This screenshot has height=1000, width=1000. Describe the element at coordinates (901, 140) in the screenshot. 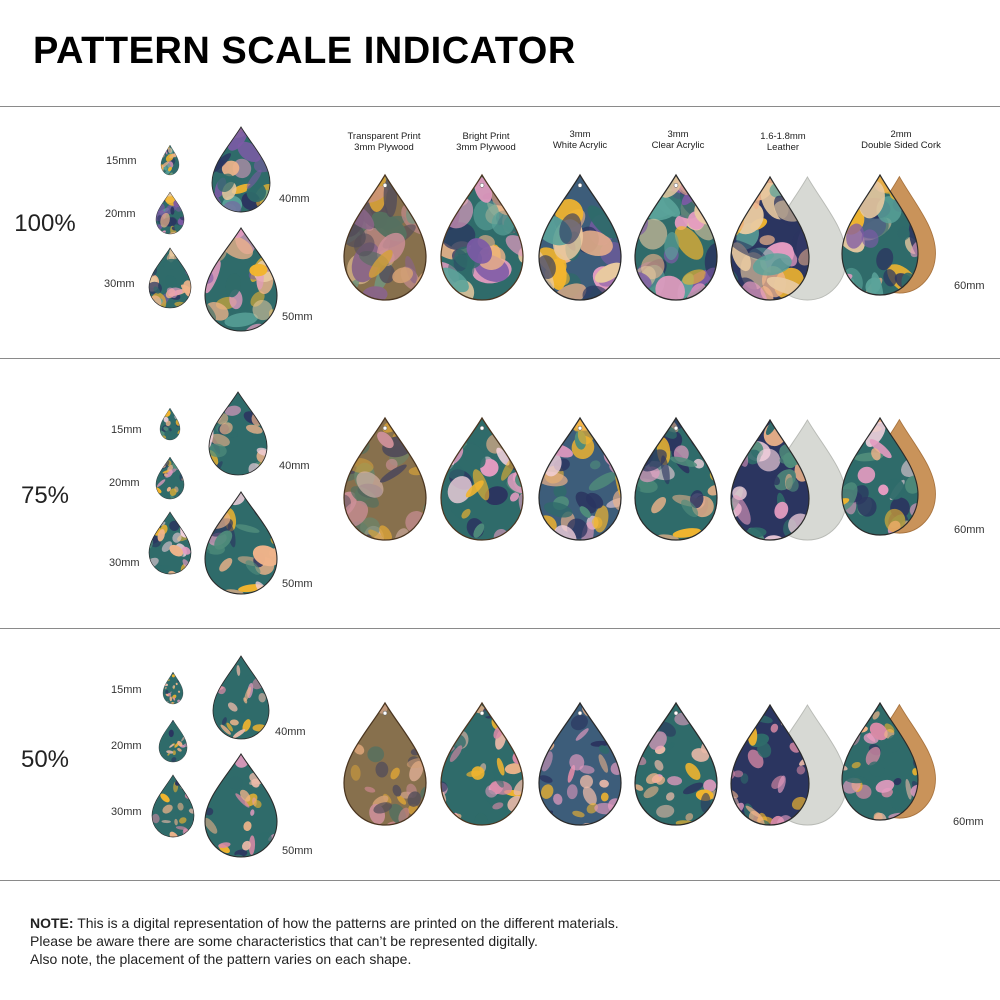

I see `material-header-cork: 2mm Double Sided Cork` at that location.